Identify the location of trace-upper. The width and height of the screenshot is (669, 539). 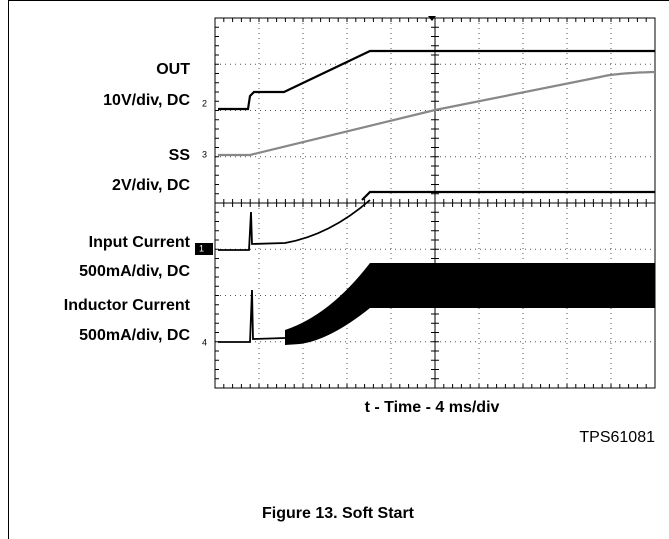
(508, 195).